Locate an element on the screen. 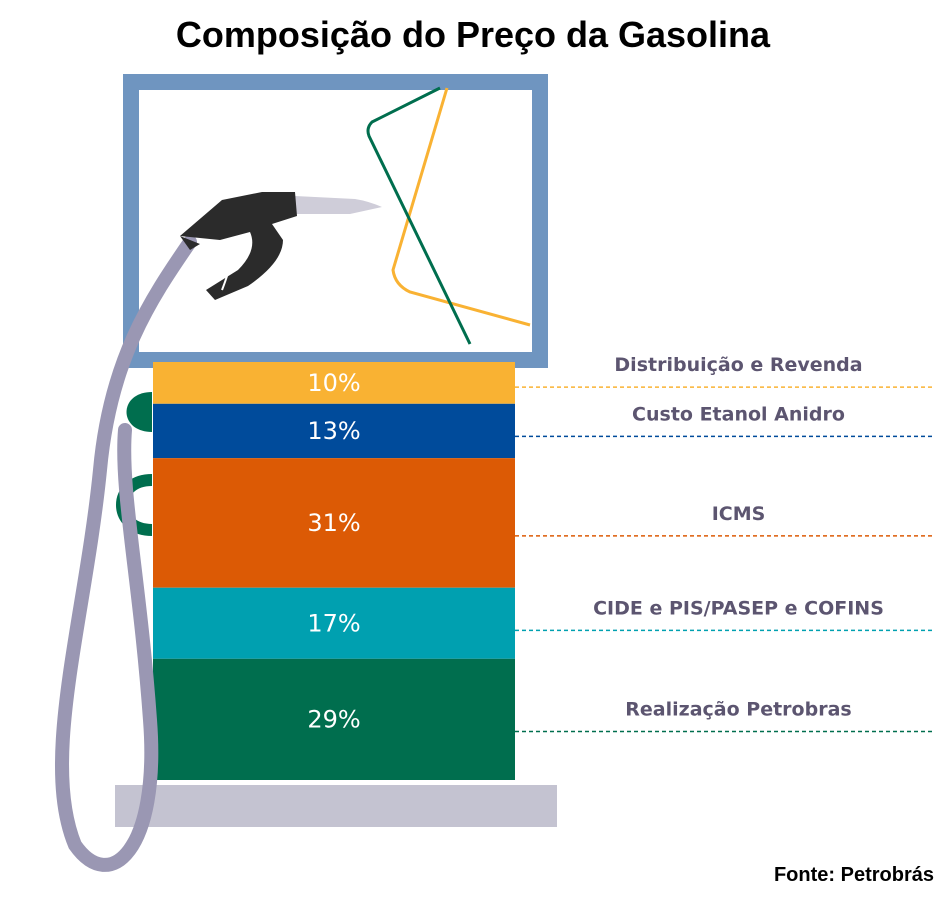  bar-value-label: 13% is located at coordinates (333, 431).